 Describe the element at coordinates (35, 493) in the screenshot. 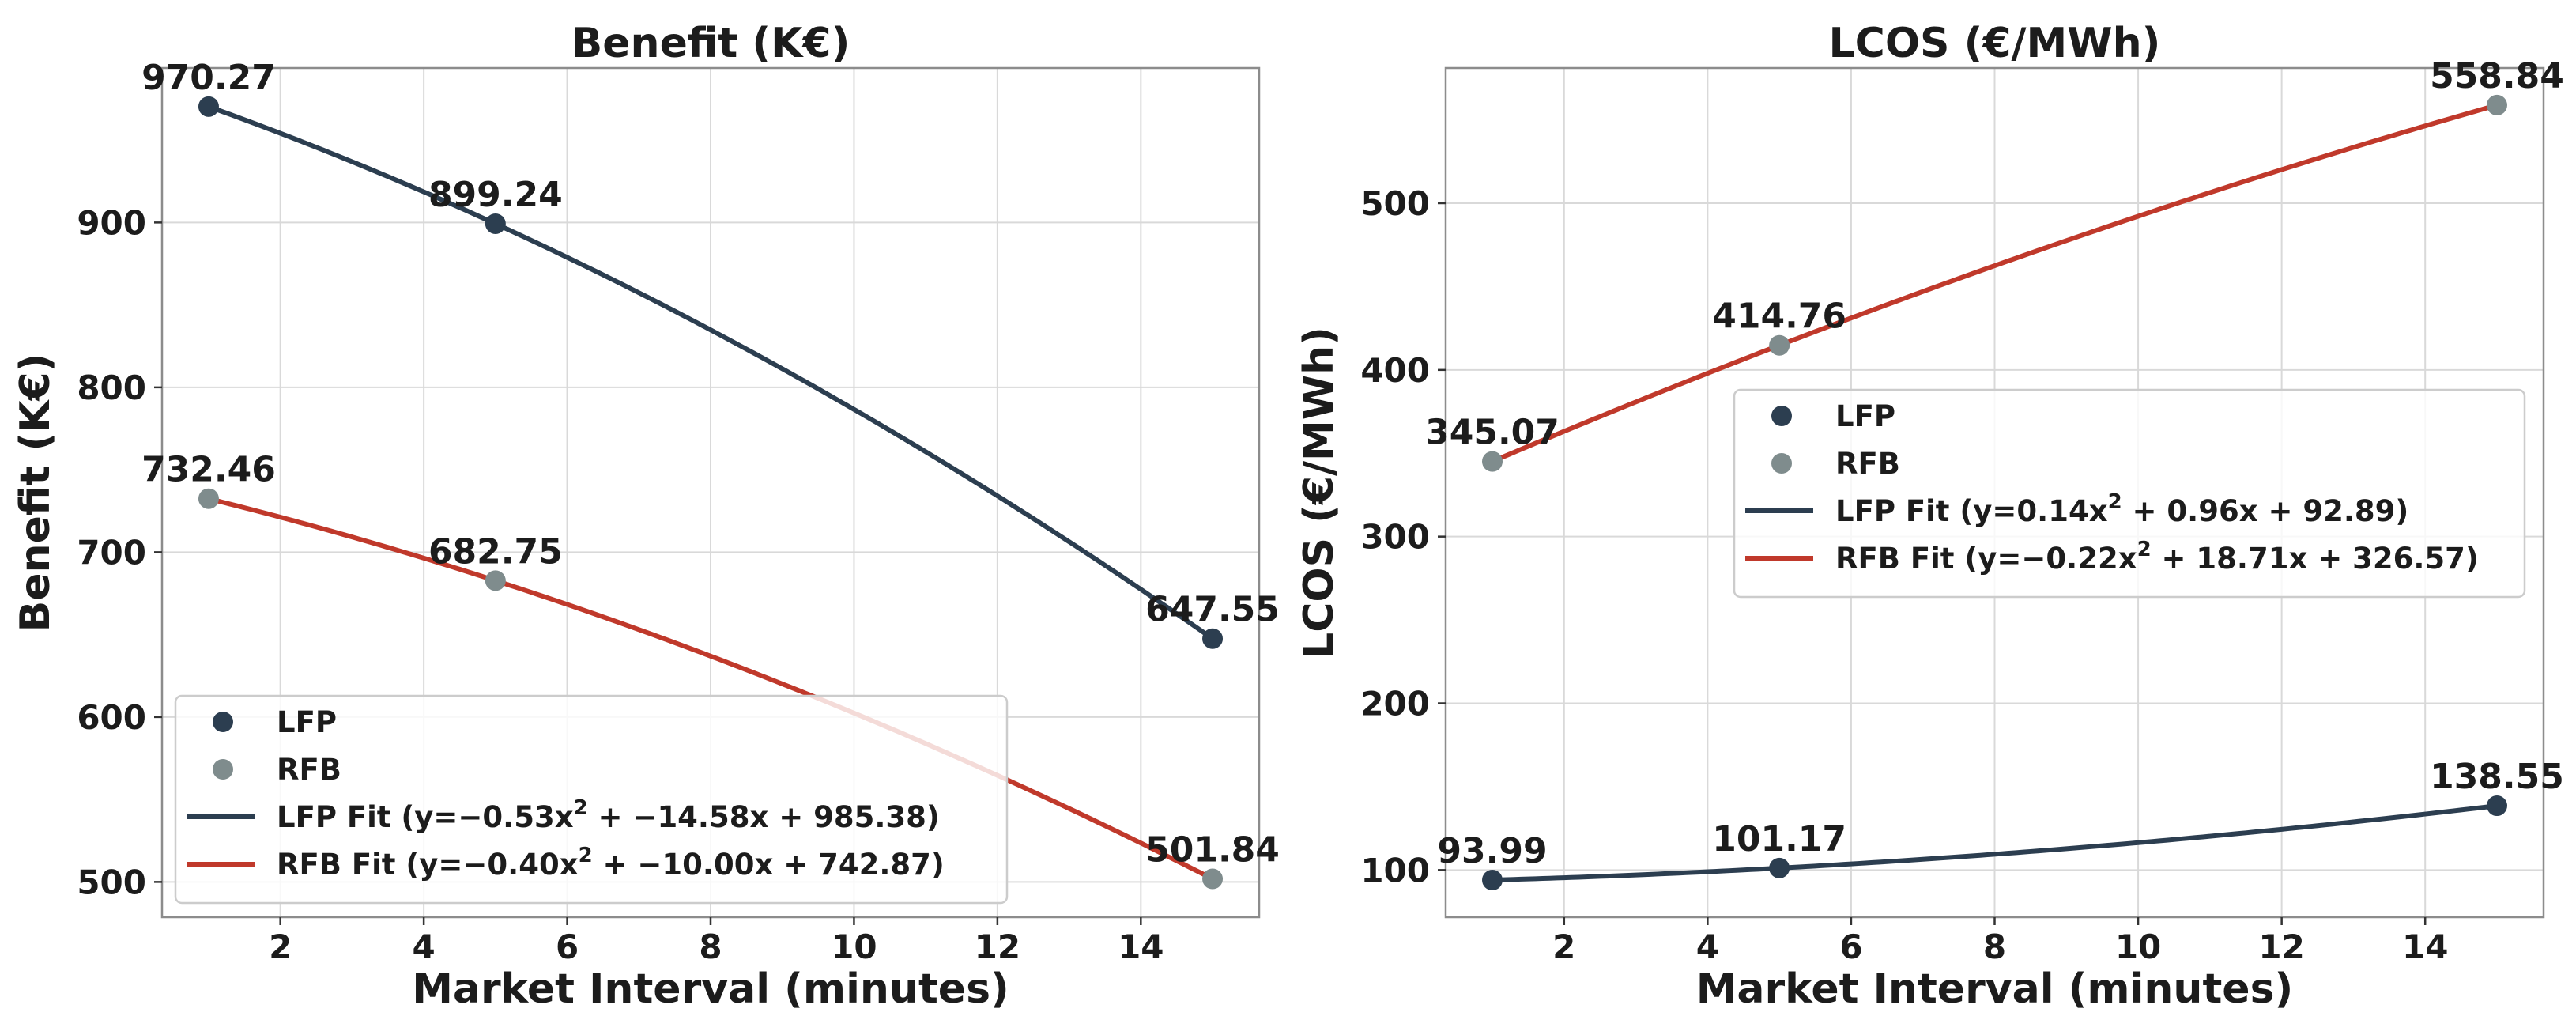

I see `y-axis-label: Benefit (K€)` at that location.